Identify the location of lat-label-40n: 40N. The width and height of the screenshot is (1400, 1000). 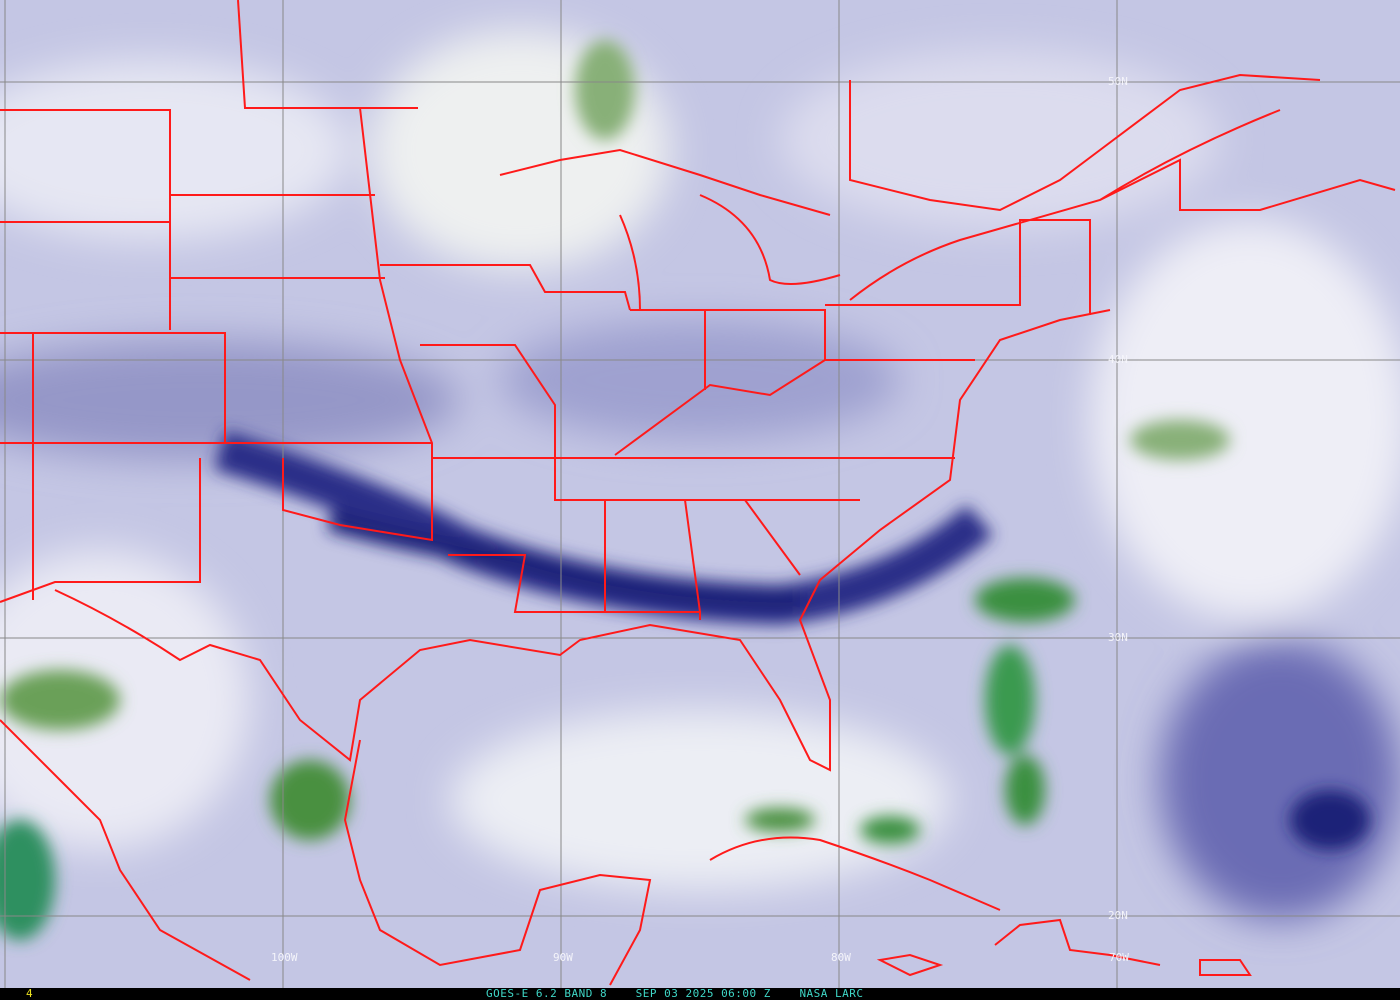
(1118, 359).